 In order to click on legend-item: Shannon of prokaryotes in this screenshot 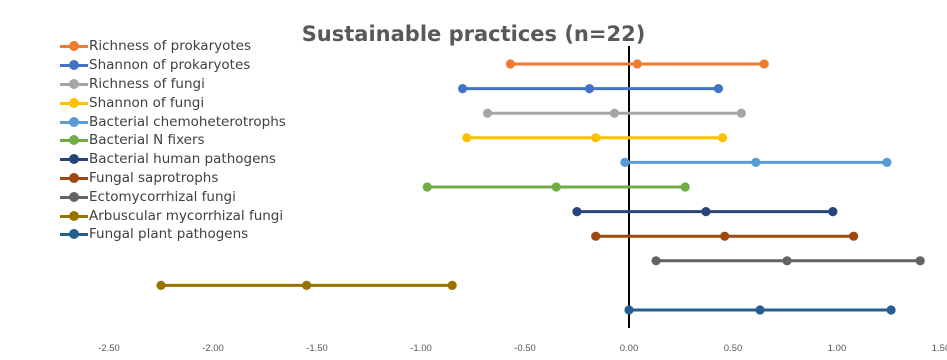, I will do `click(173, 65)`.